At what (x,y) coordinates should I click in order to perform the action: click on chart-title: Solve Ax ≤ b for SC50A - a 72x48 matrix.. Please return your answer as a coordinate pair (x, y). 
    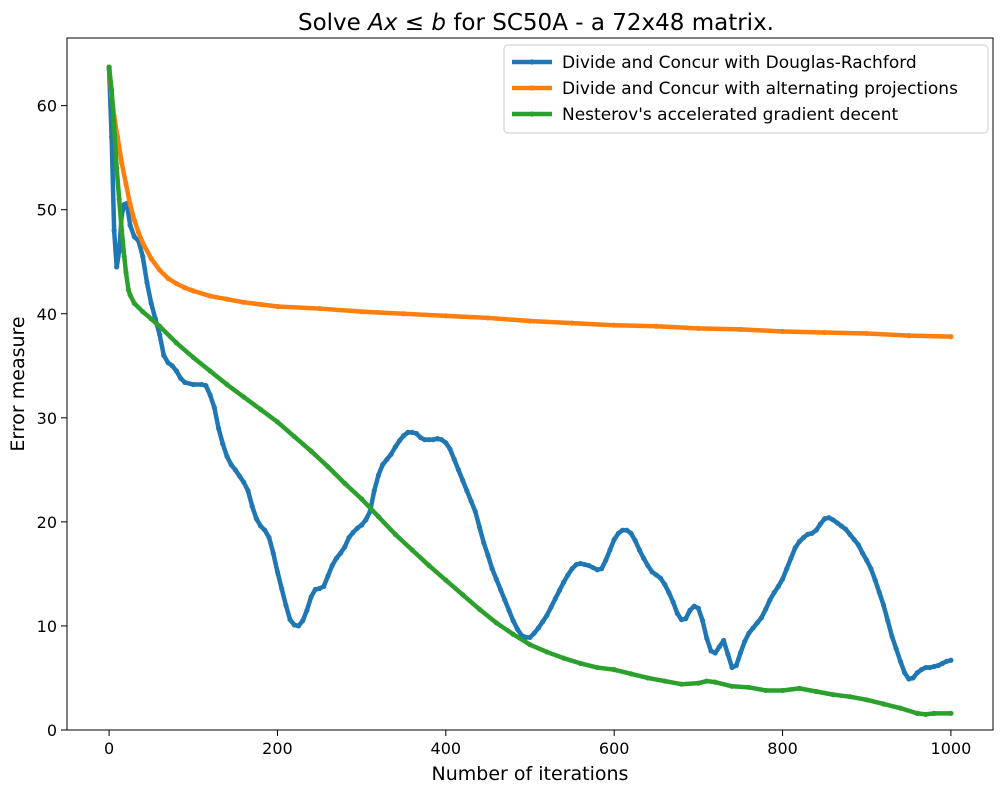
    Looking at the image, I should click on (536, 23).